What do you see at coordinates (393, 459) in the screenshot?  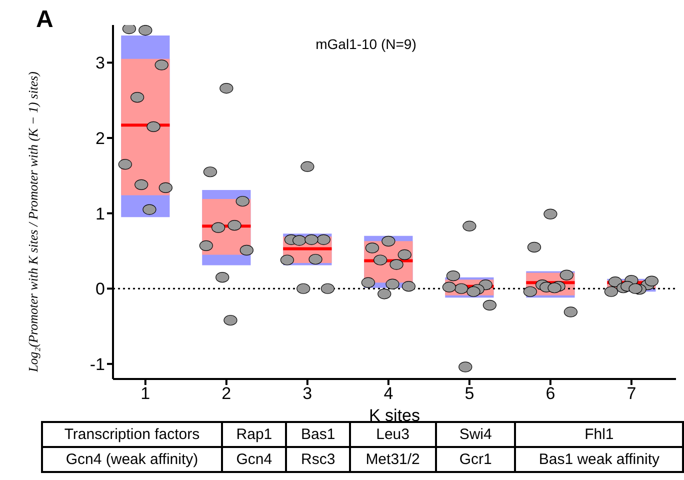 I see `text: Met31/2` at bounding box center [393, 459].